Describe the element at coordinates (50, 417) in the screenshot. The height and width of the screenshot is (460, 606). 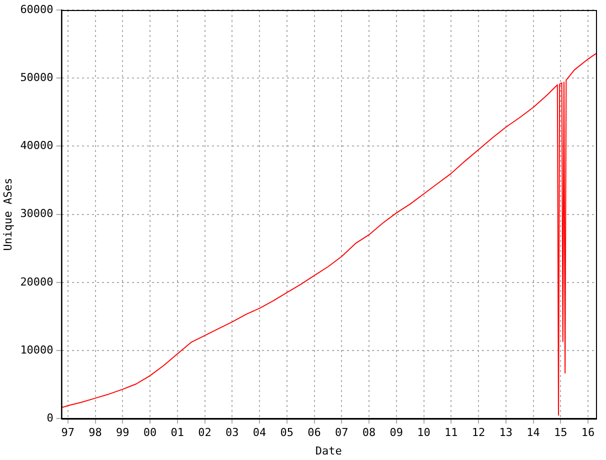
I see `y-tick-label: 0` at that location.